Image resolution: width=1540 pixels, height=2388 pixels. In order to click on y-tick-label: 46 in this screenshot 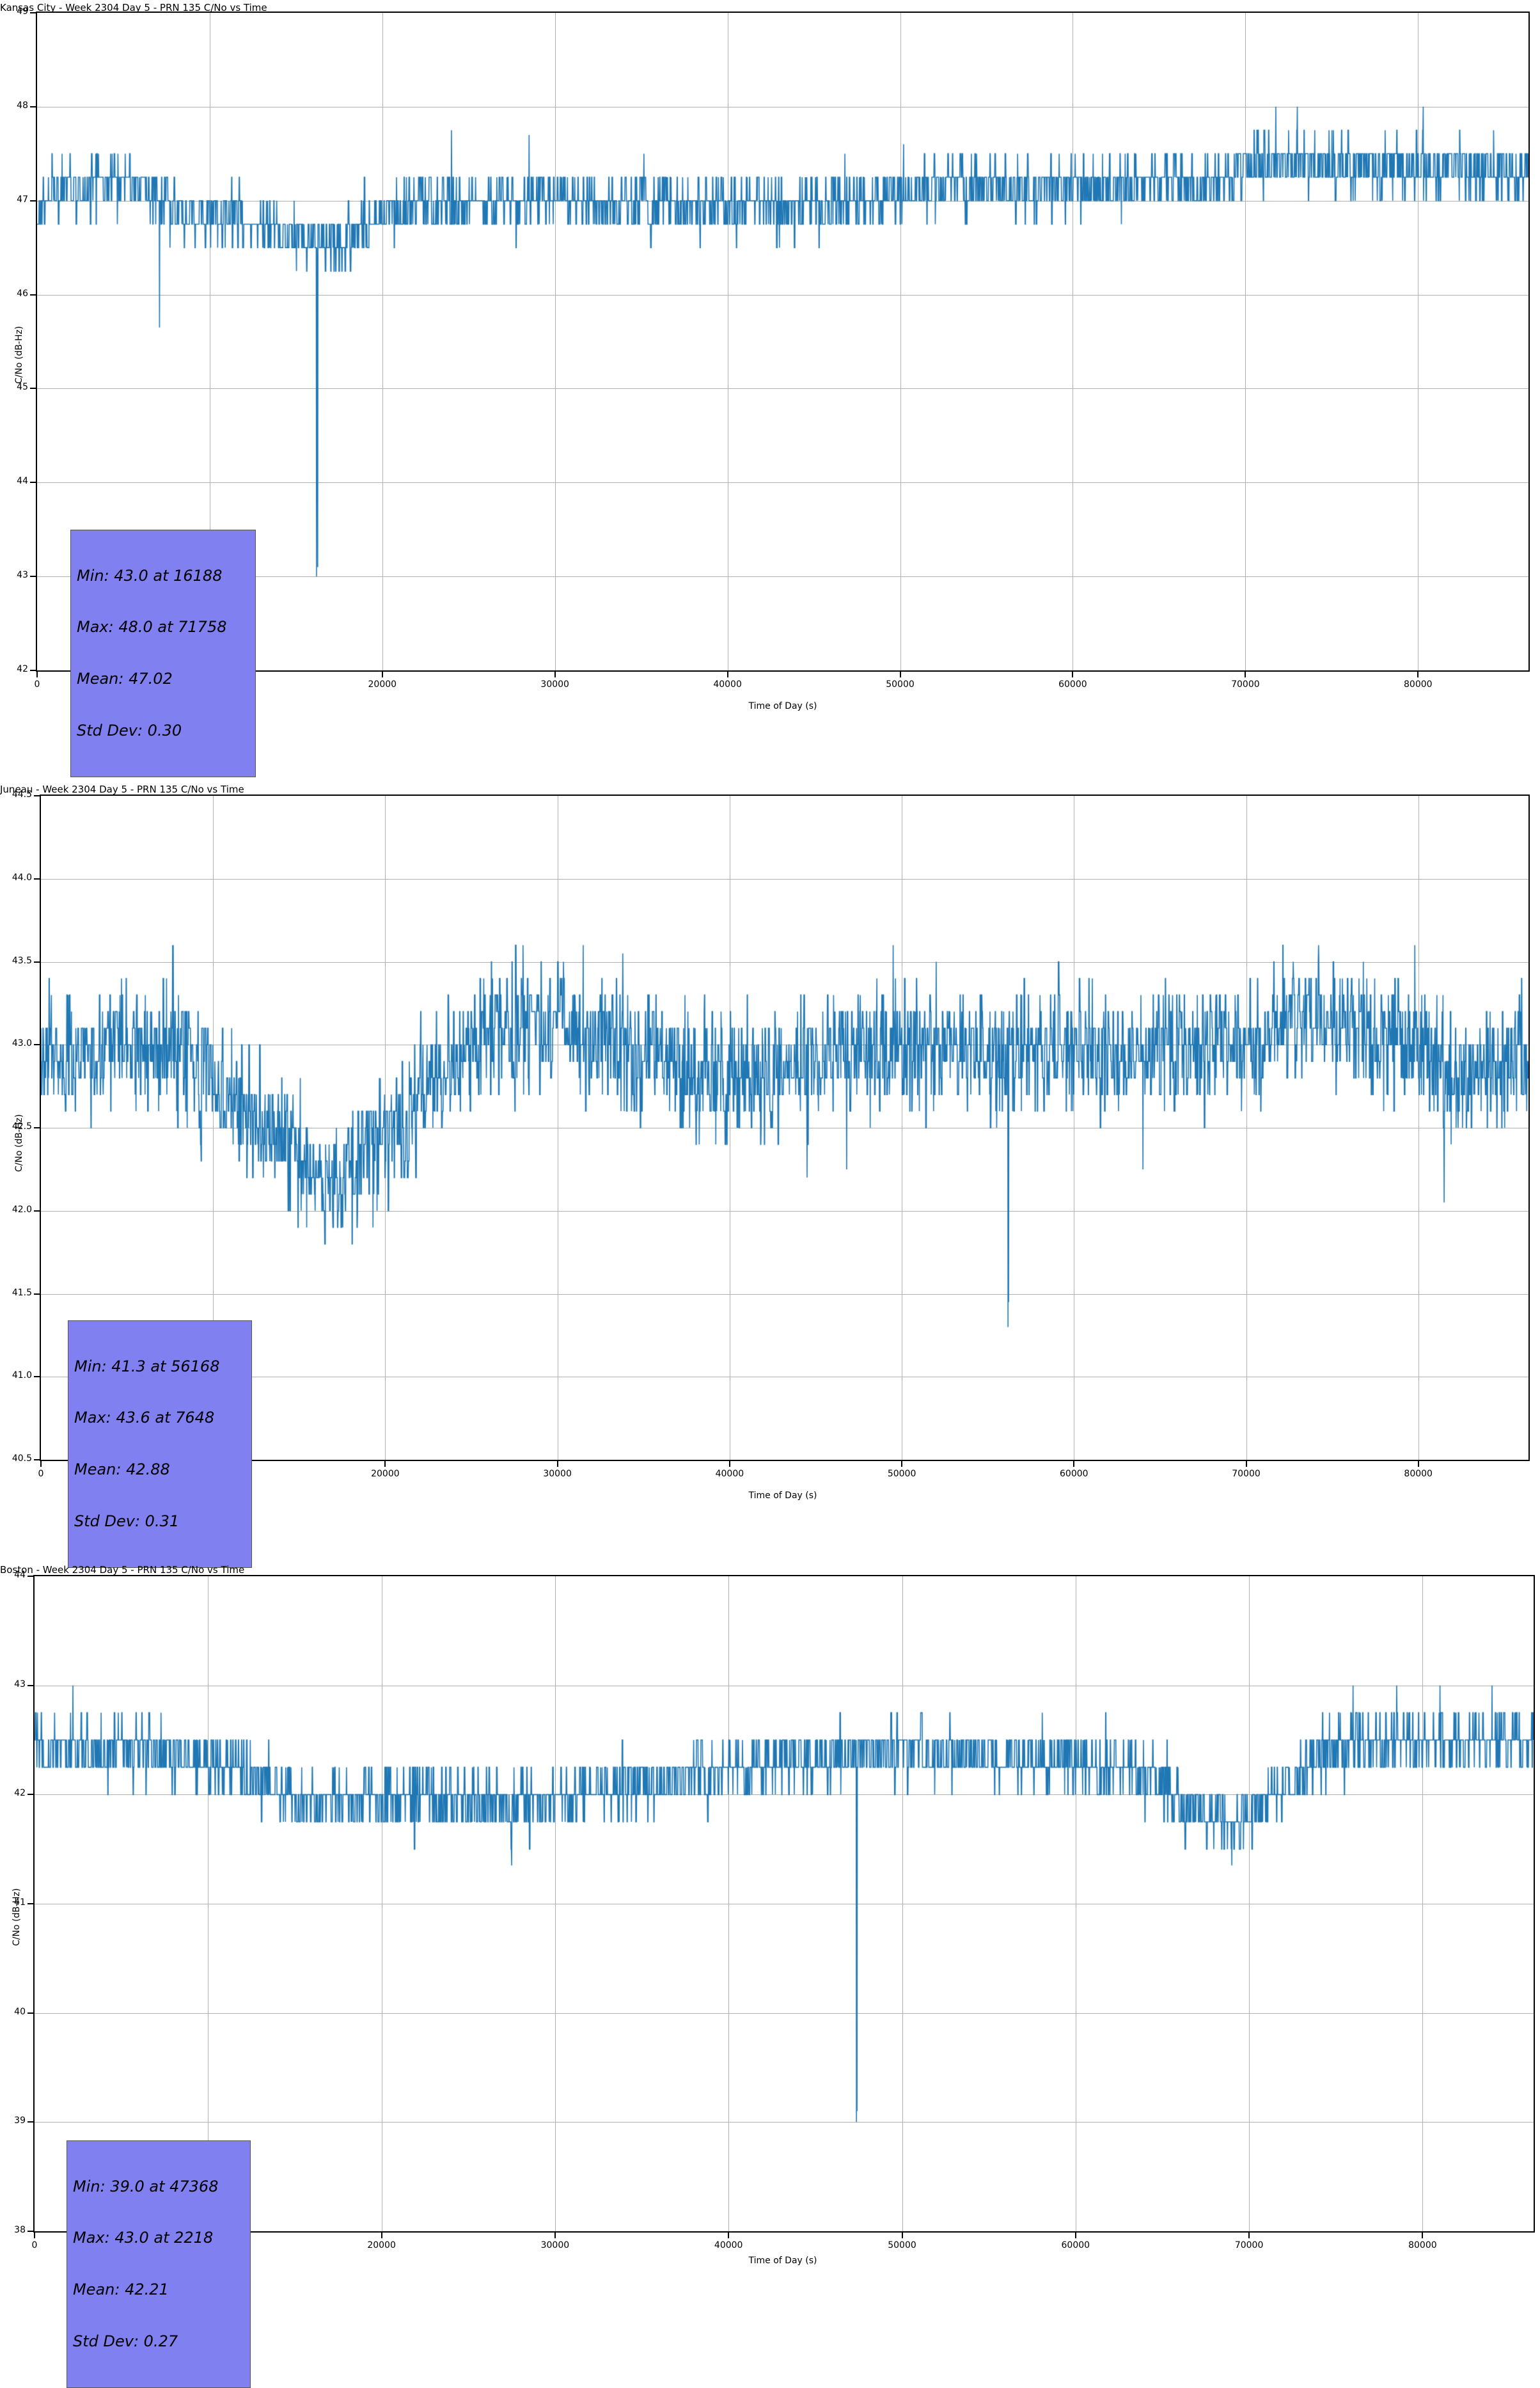, I will do `click(23, 293)`.